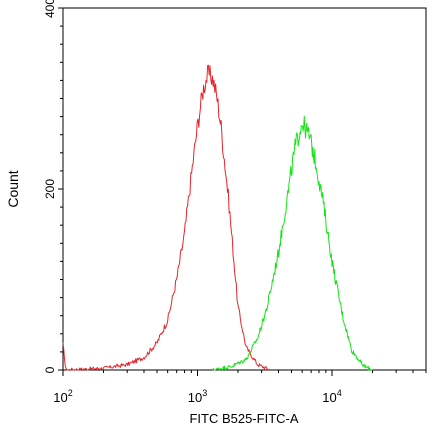 Image resolution: width=434 pixels, height=429 pixels. What do you see at coordinates (50, 9) in the screenshot?
I see `y-tick-label: 400` at bounding box center [50, 9].